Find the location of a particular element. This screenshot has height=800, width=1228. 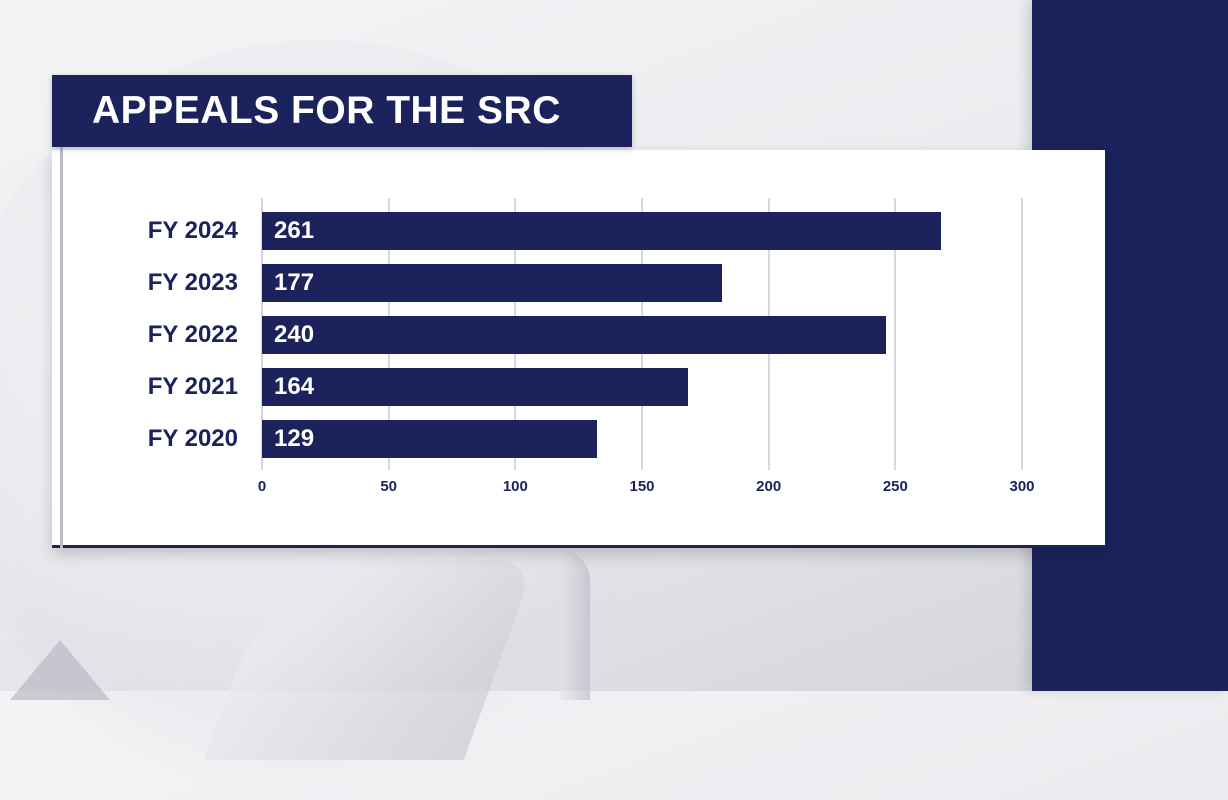

x-tick-label: 300 is located at coordinates (1022, 486).